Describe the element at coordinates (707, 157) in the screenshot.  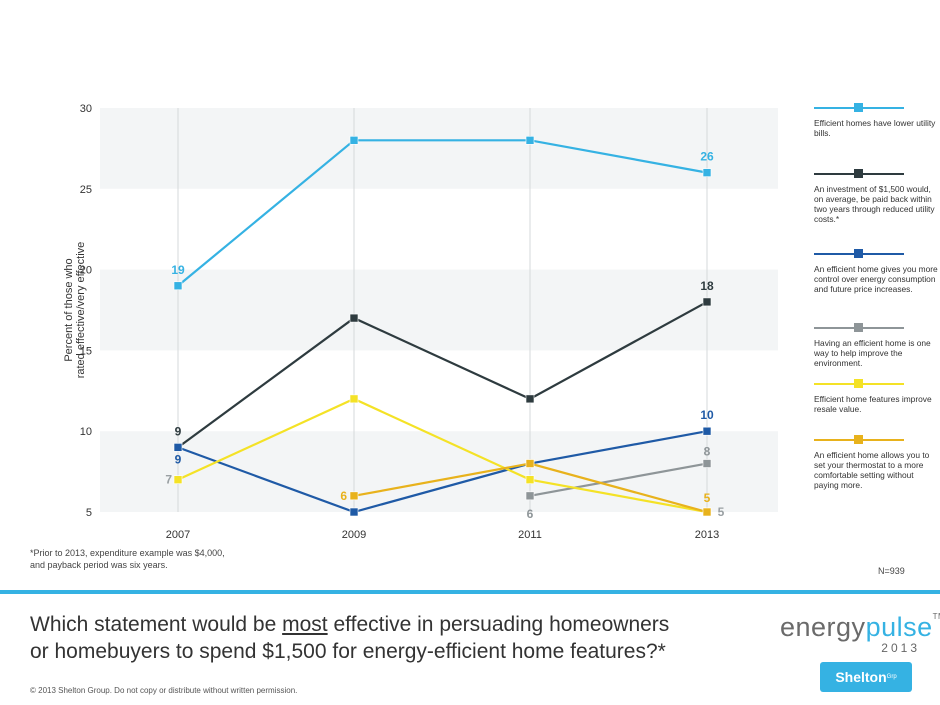
I see `data-label-series-0-2013: 26` at that location.